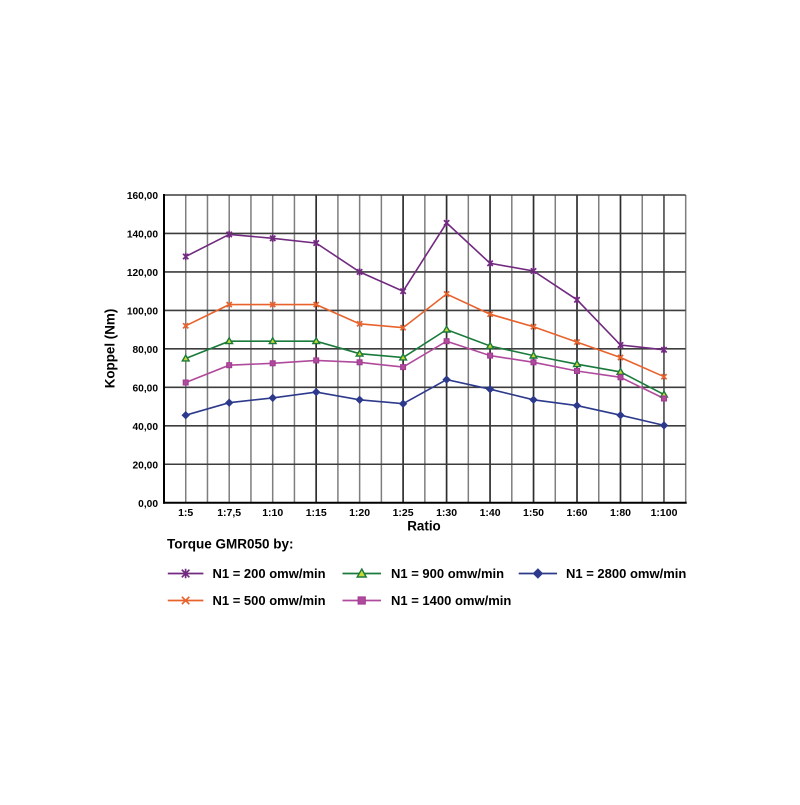 The height and width of the screenshot is (805, 800). Describe the element at coordinates (447, 573) in the screenshot. I see `svg-text: N1 = 900 omw/min` at that location.